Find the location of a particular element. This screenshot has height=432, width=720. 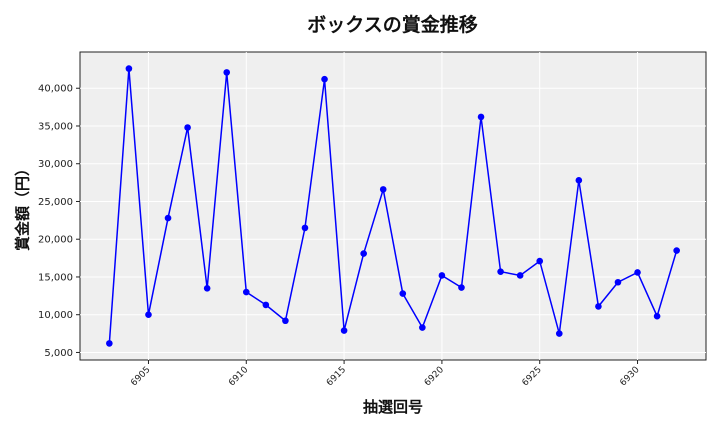

x-tick-label: 6925 is located at coordinates (532, 376).